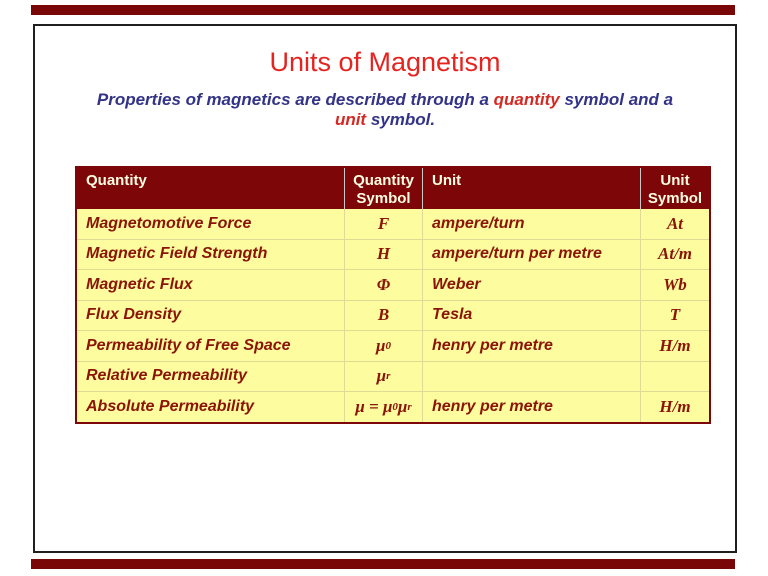  I want to click on subtitle-line-2: unit symbol., so click(385, 120).